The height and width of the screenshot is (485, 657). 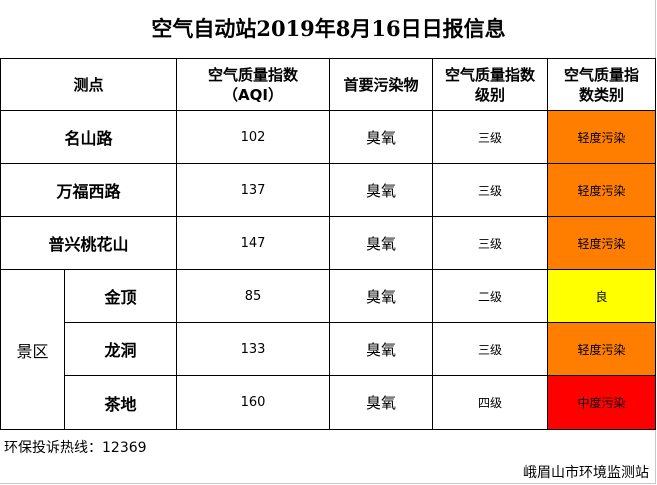 What do you see at coordinates (601, 296) in the screenshot?
I see `aqi-category: 良` at bounding box center [601, 296].